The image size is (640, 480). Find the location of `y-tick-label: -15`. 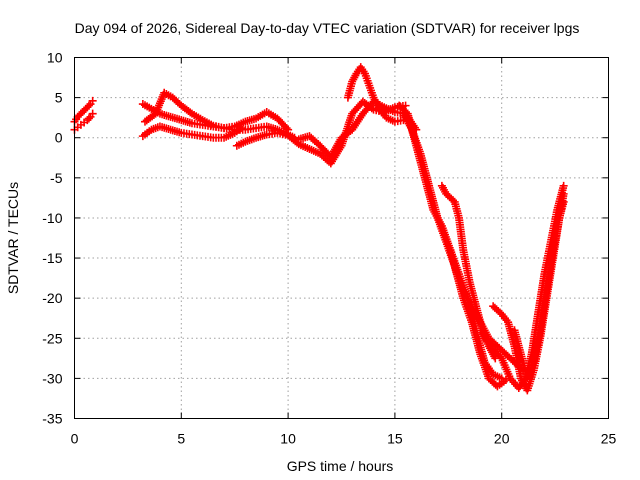

y-tick-label: -15 is located at coordinates (52, 258).